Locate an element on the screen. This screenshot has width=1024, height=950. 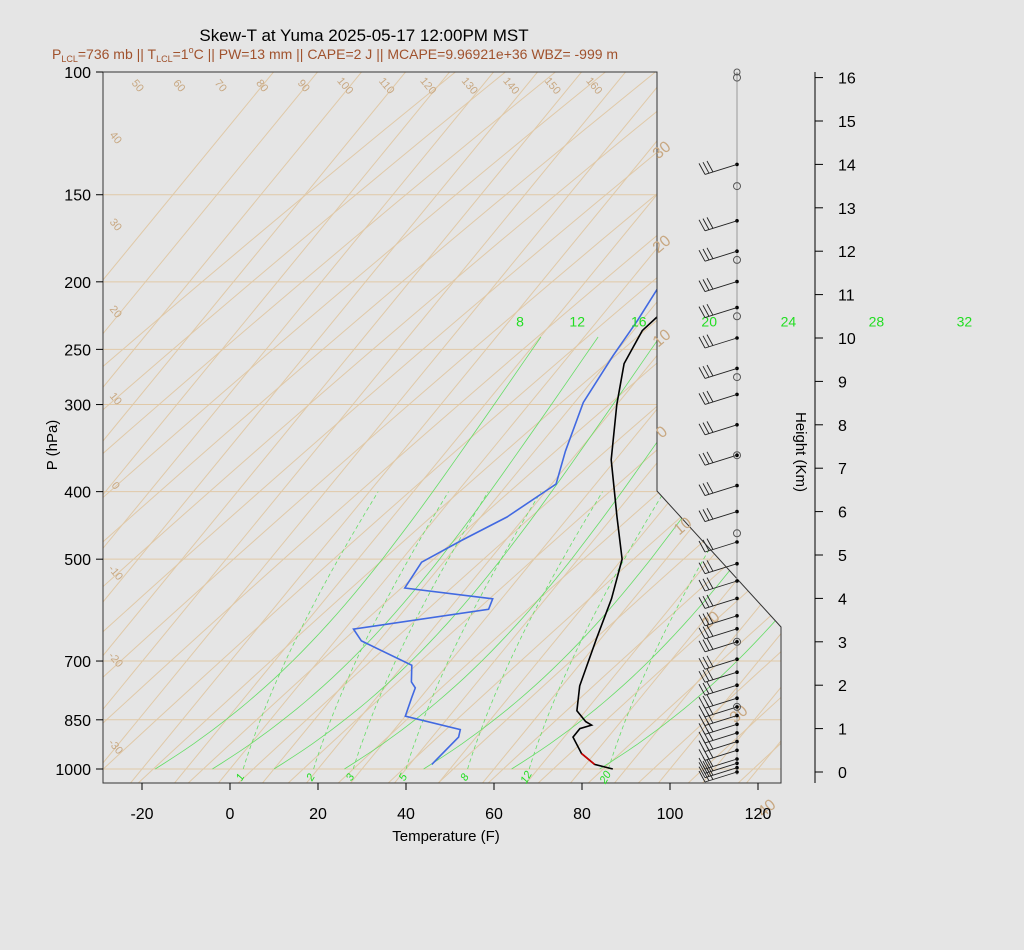
subtitle-p-lcl-value: =736 mb || T is located at coordinates (117, 54).